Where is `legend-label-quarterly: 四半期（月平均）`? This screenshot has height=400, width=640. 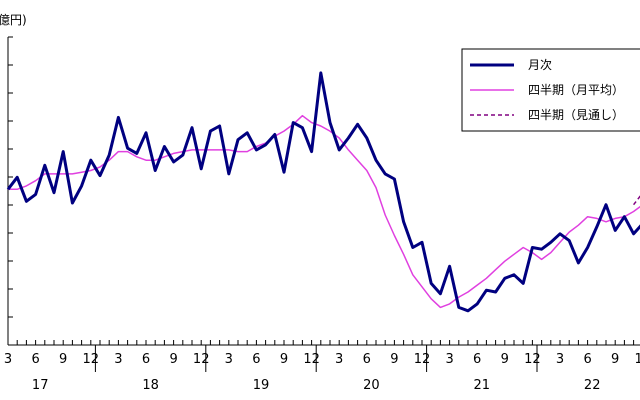 legend-label-quarterly: 四半期（月平均） is located at coordinates (576, 90).